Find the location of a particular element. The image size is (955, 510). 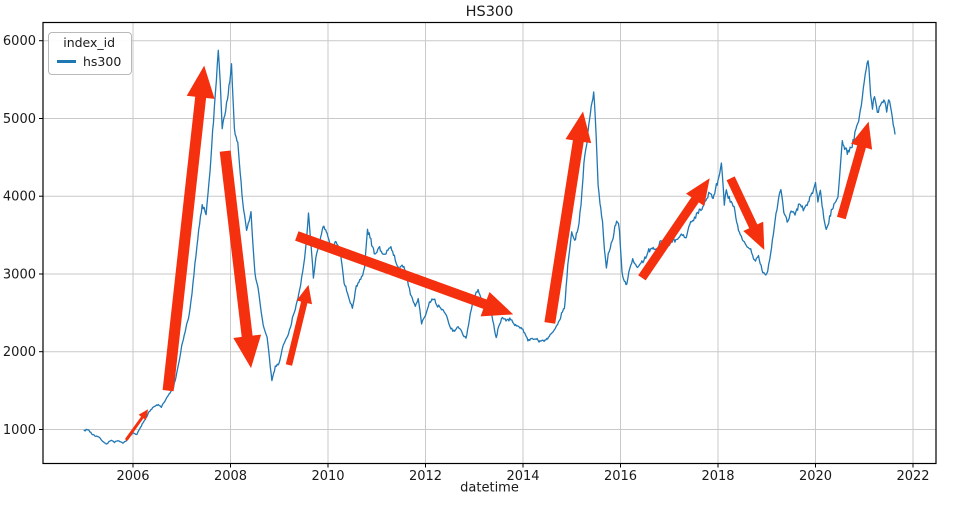

x-tick-label: 2012 is located at coordinates (425, 476).